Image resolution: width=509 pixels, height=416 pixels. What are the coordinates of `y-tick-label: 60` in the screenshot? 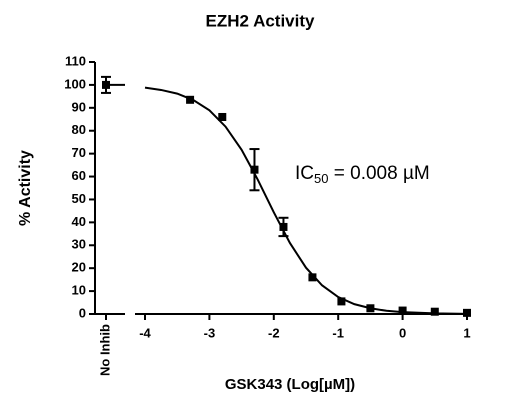 It's located at (79, 175).